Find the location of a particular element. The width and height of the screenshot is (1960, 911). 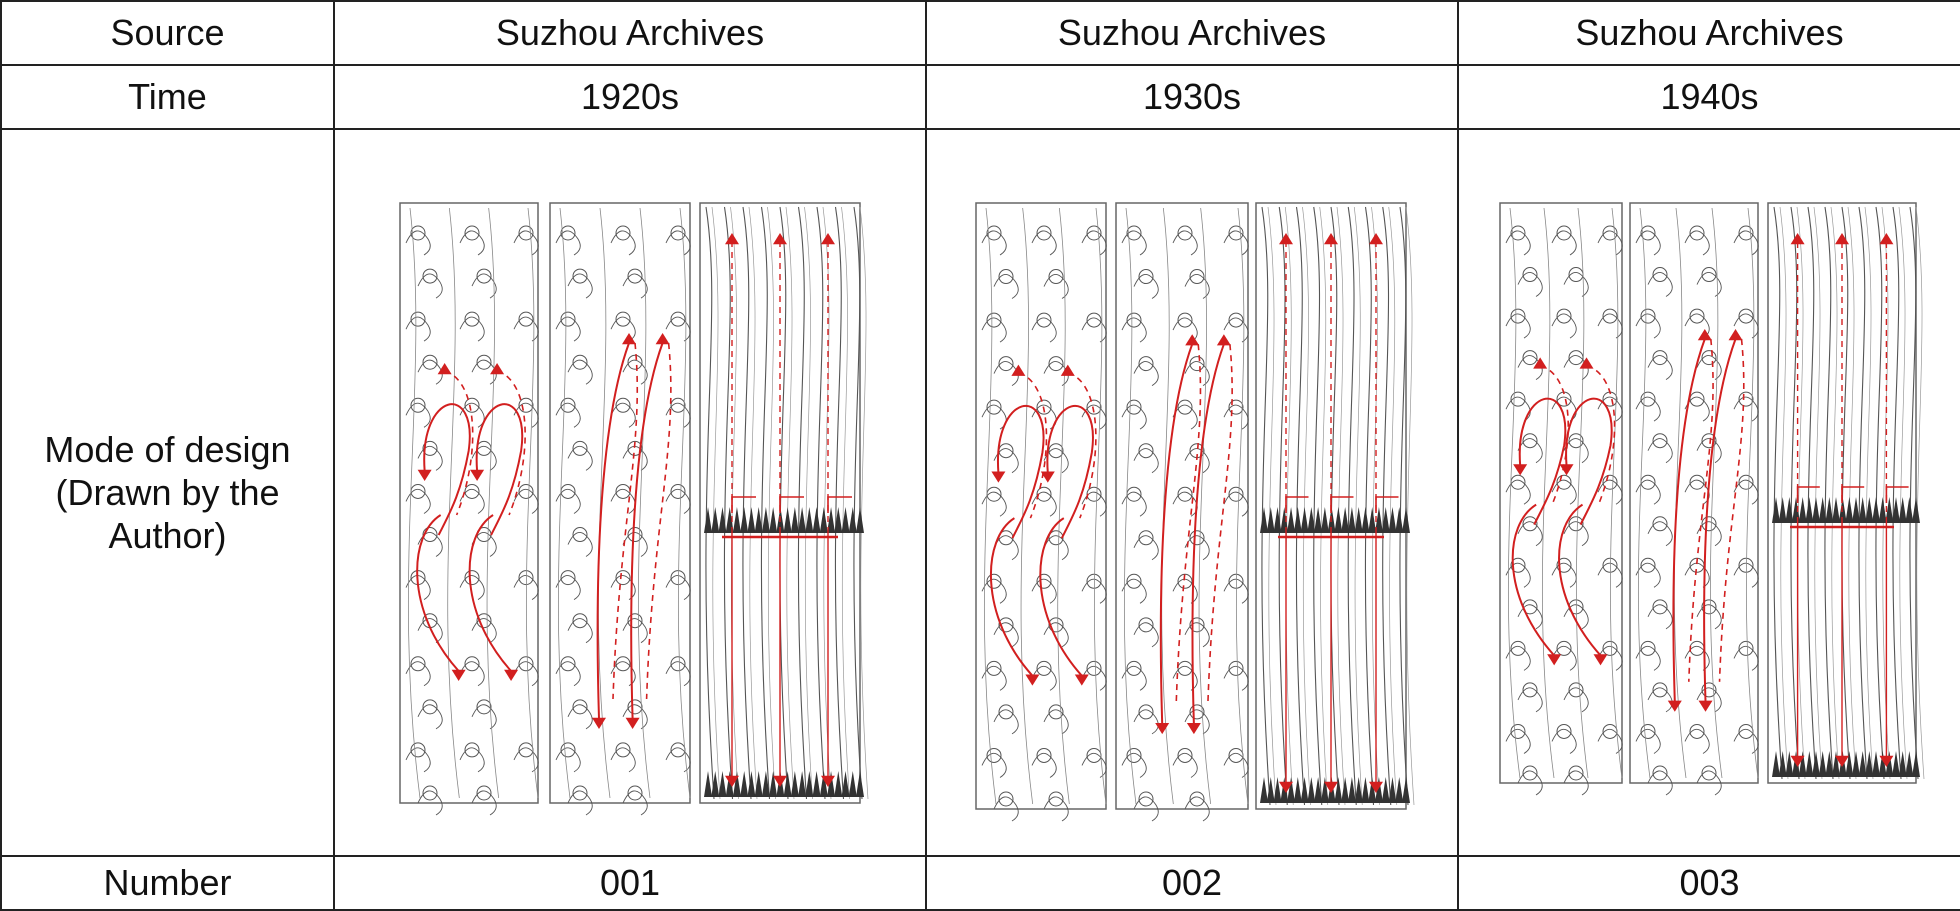

time-cell-1: 1920s is located at coordinates (630, 97).